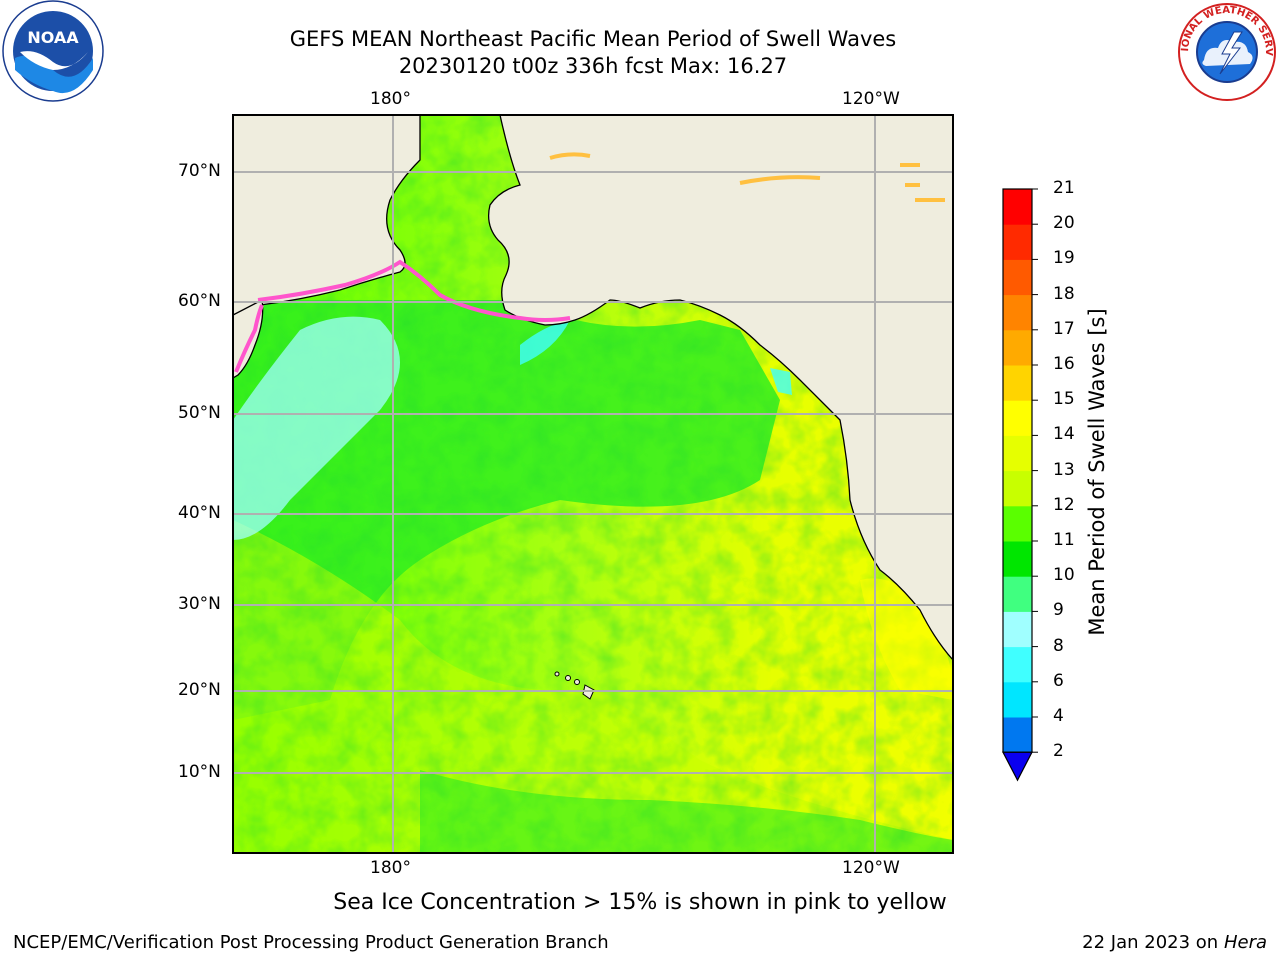 The height and width of the screenshot is (960, 1280). Describe the element at coordinates (906, 639) in the screenshot. I see `yellow-patch-california` at that location.